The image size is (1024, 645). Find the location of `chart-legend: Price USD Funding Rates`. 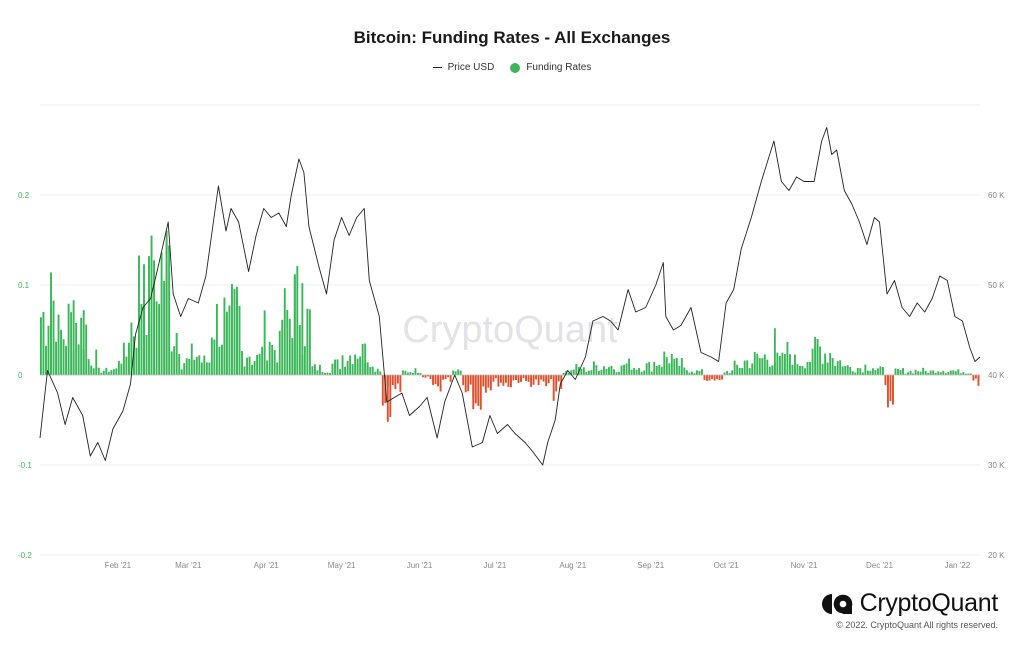

chart-legend: Price USD Funding Rates is located at coordinates (512, 67).